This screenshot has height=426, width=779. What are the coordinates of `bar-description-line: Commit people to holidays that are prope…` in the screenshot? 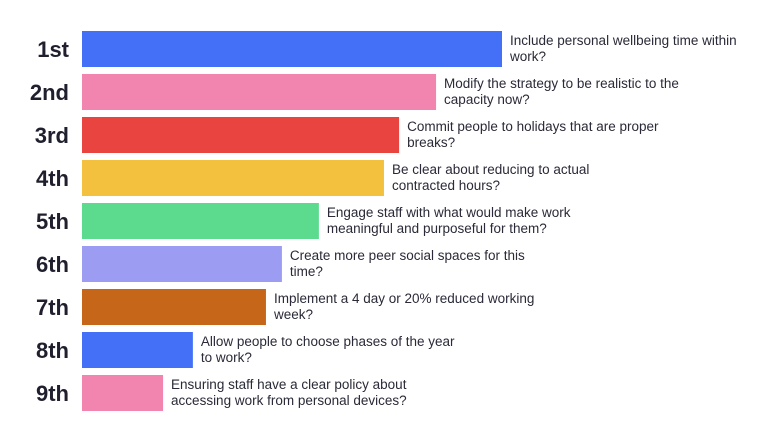 It's located at (533, 126).